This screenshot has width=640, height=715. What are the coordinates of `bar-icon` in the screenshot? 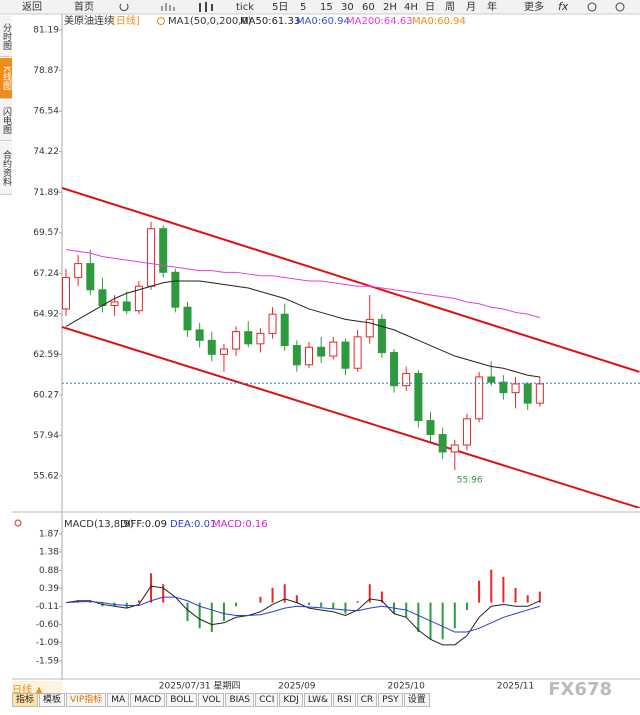 It's located at (168, 7).